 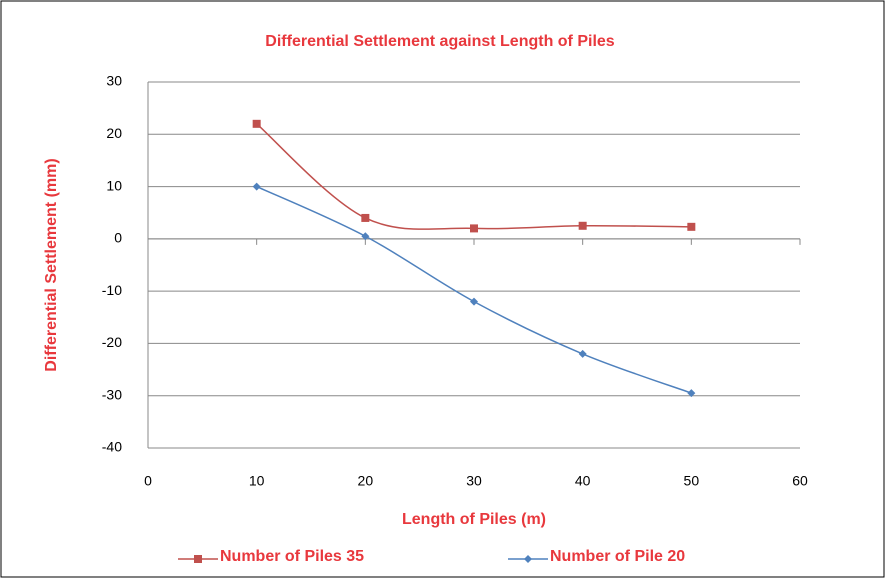 What do you see at coordinates (112, 394) in the screenshot?
I see `y-tick-label: -30` at bounding box center [112, 394].